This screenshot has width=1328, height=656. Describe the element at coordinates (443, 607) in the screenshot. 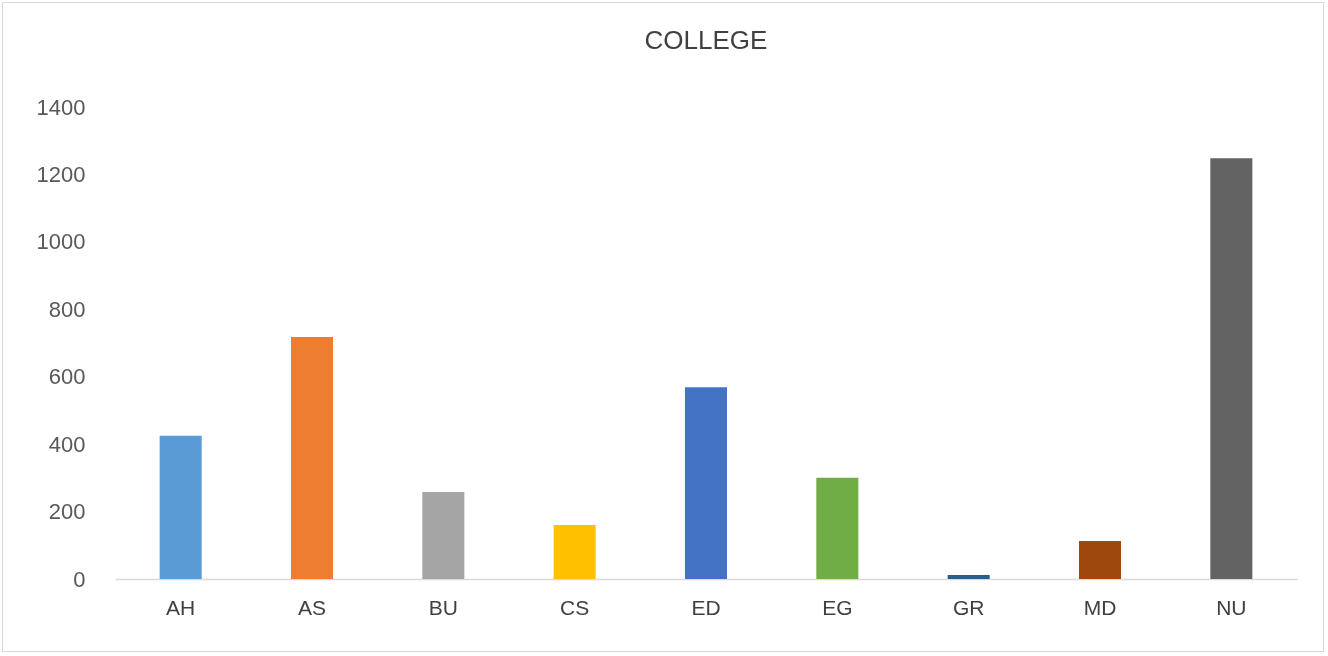

I see `x-tick-label: BU` at that location.